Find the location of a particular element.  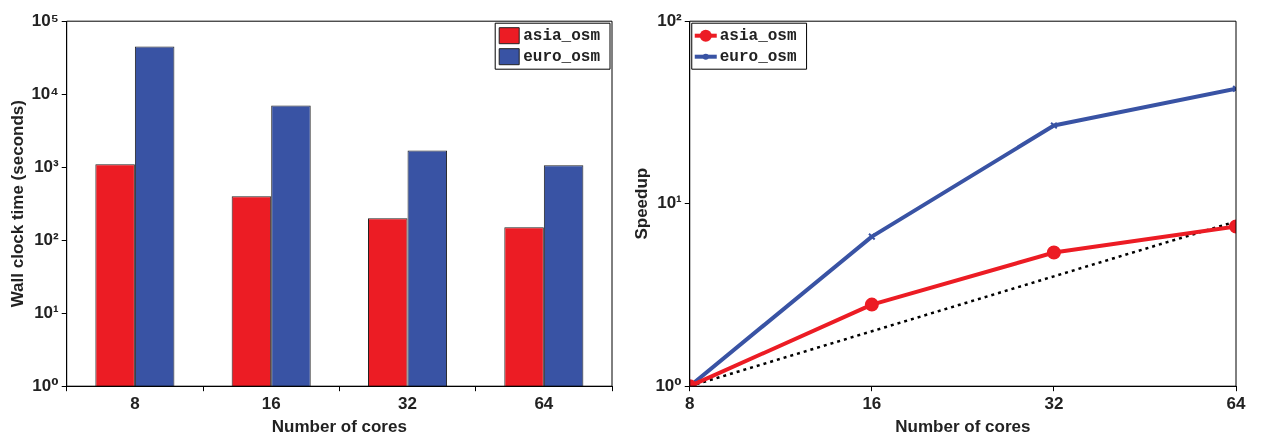

y-tick-label: 10⁵ is located at coordinates (45, 20).